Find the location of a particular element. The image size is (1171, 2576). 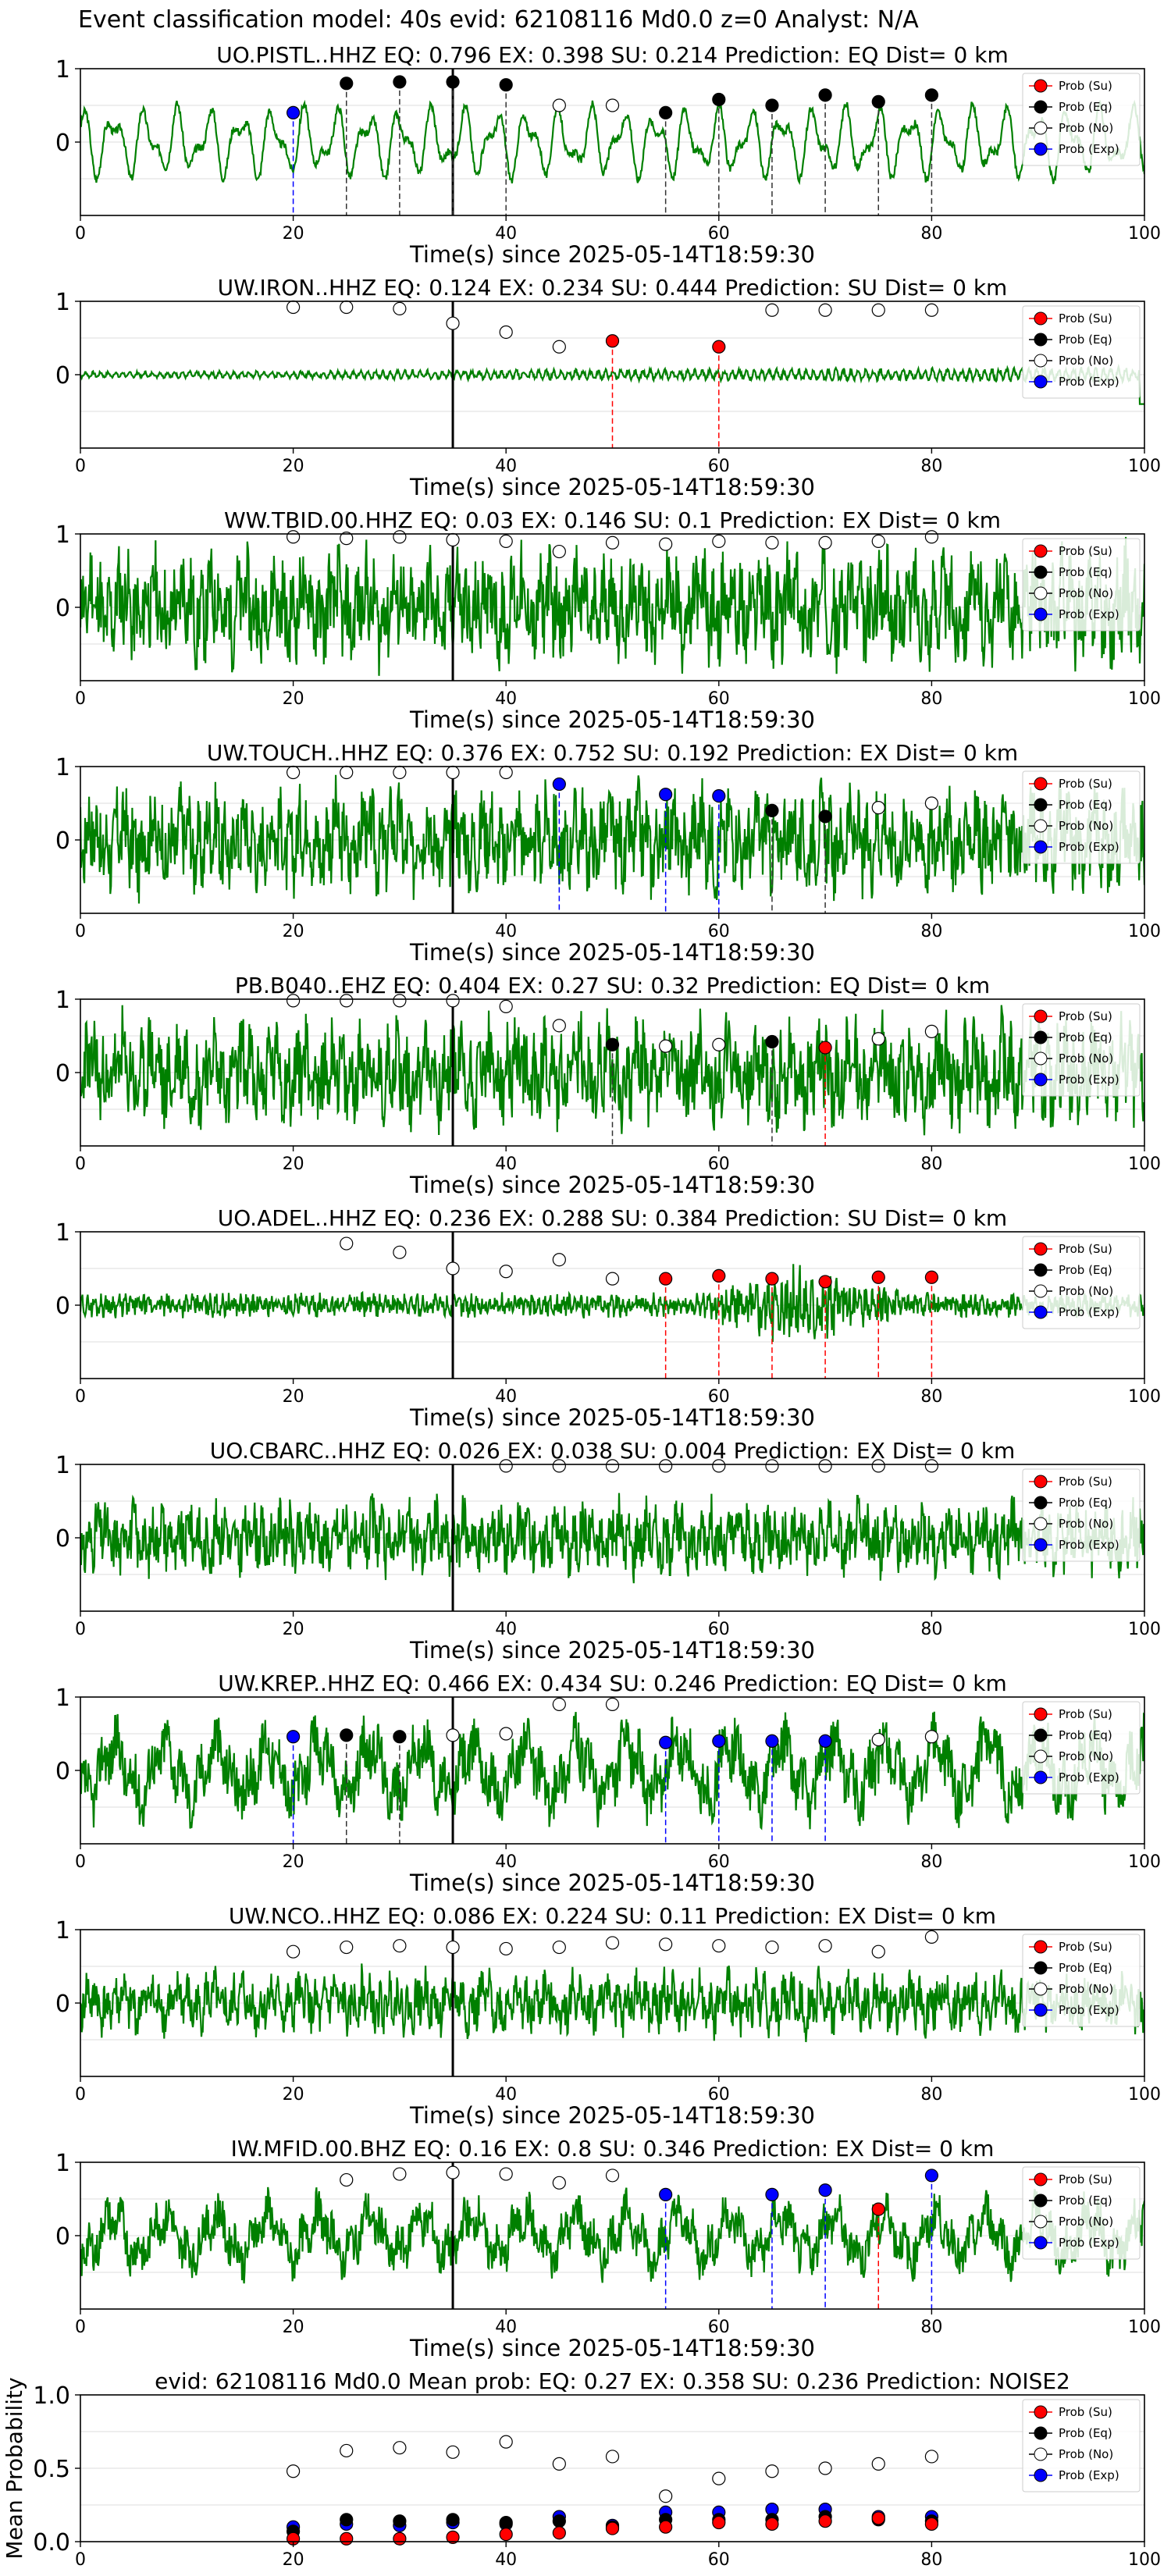

legend: Prob (Su) Prob (Eq) Prob (No) Prob (Exp) is located at coordinates (1081, 1980).